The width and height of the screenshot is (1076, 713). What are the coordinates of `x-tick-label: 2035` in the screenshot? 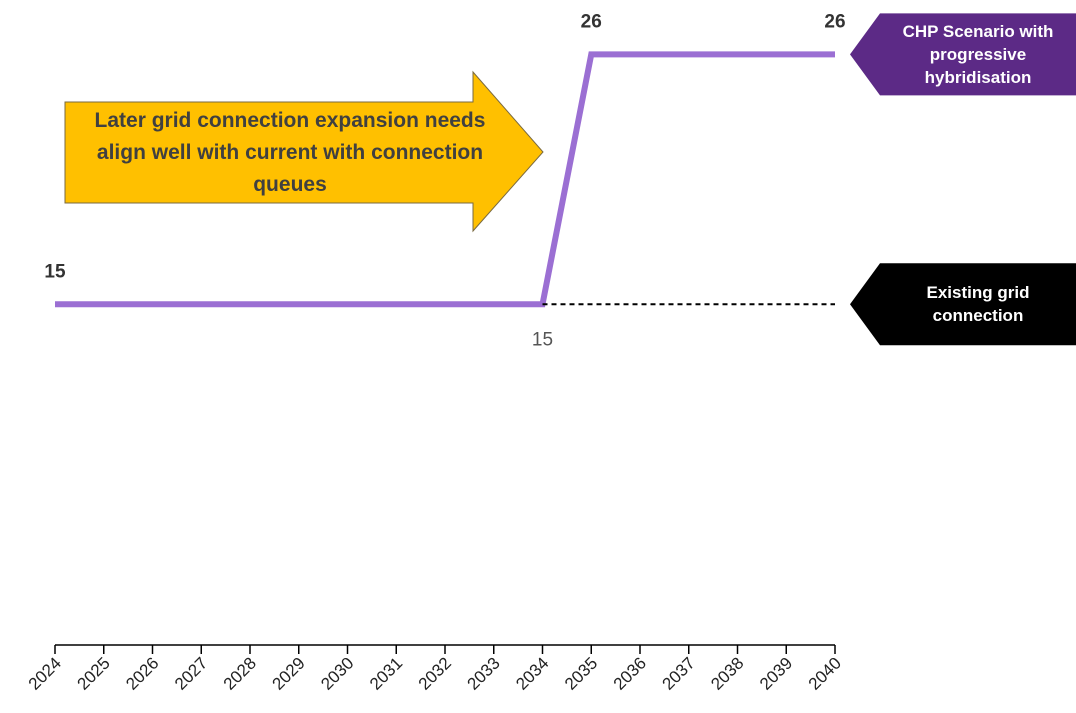 It's located at (581, 674).